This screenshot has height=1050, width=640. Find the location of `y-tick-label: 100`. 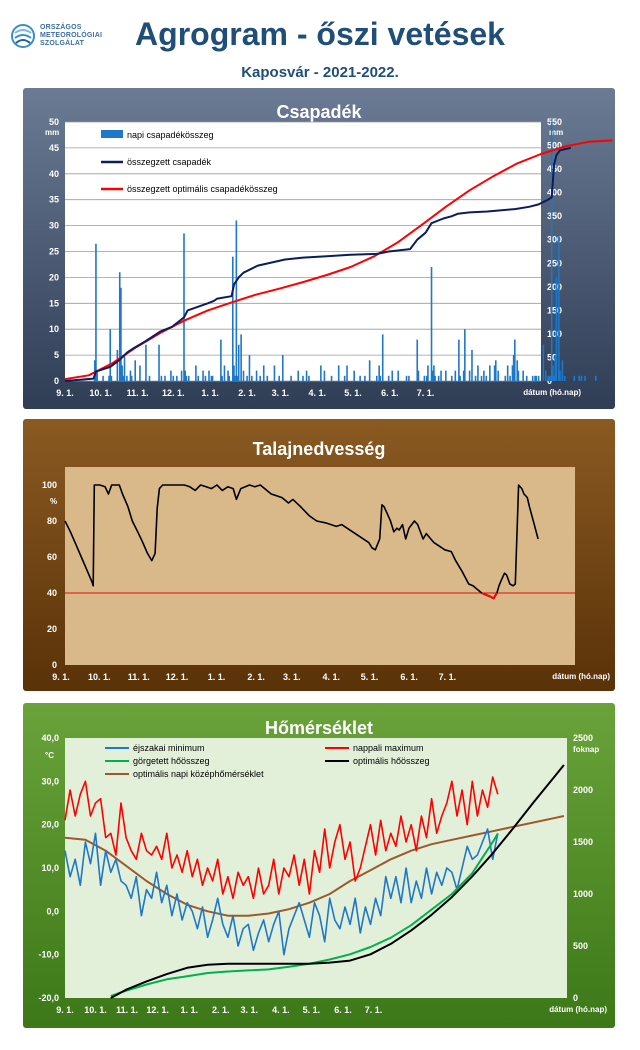

y-tick-label: 100 is located at coordinates (49, 485).